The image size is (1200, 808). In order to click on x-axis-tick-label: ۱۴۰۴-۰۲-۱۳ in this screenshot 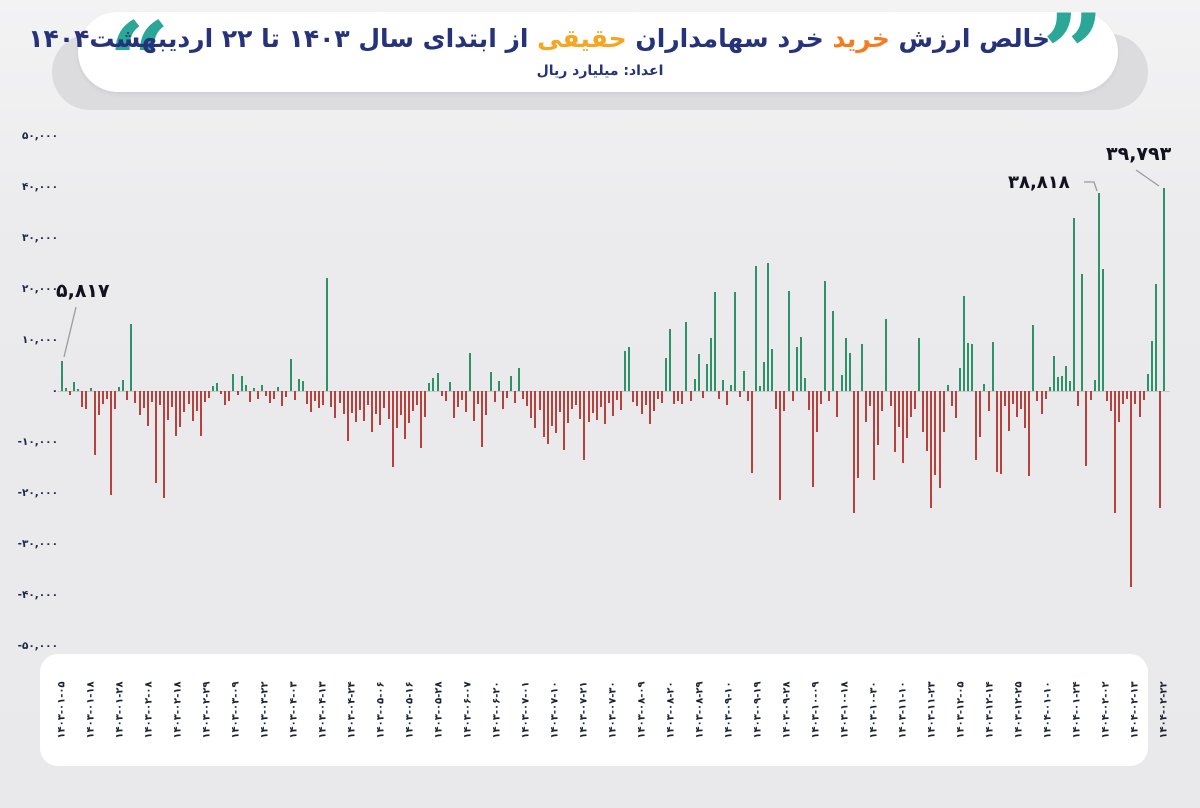, I will do `click(1135, 710)`.